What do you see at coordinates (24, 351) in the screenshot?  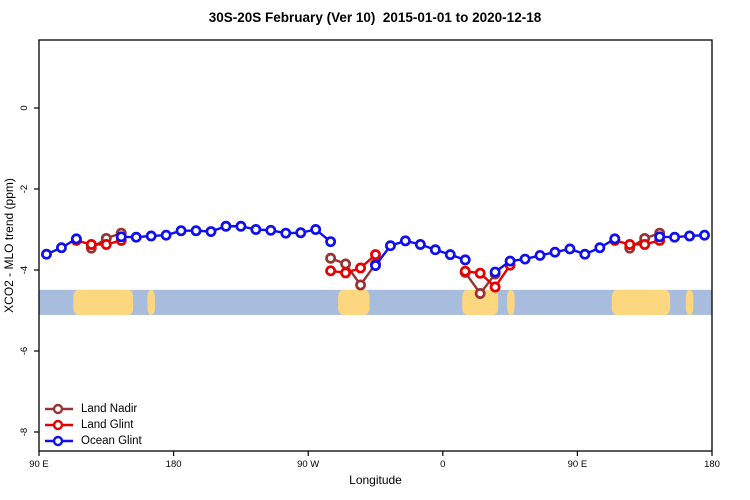 I see `svg-text: -6` at bounding box center [24, 351].